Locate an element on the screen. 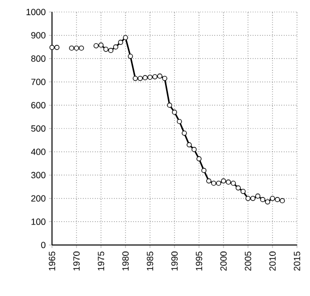  y-tick-label: 300 is located at coordinates (38, 175).